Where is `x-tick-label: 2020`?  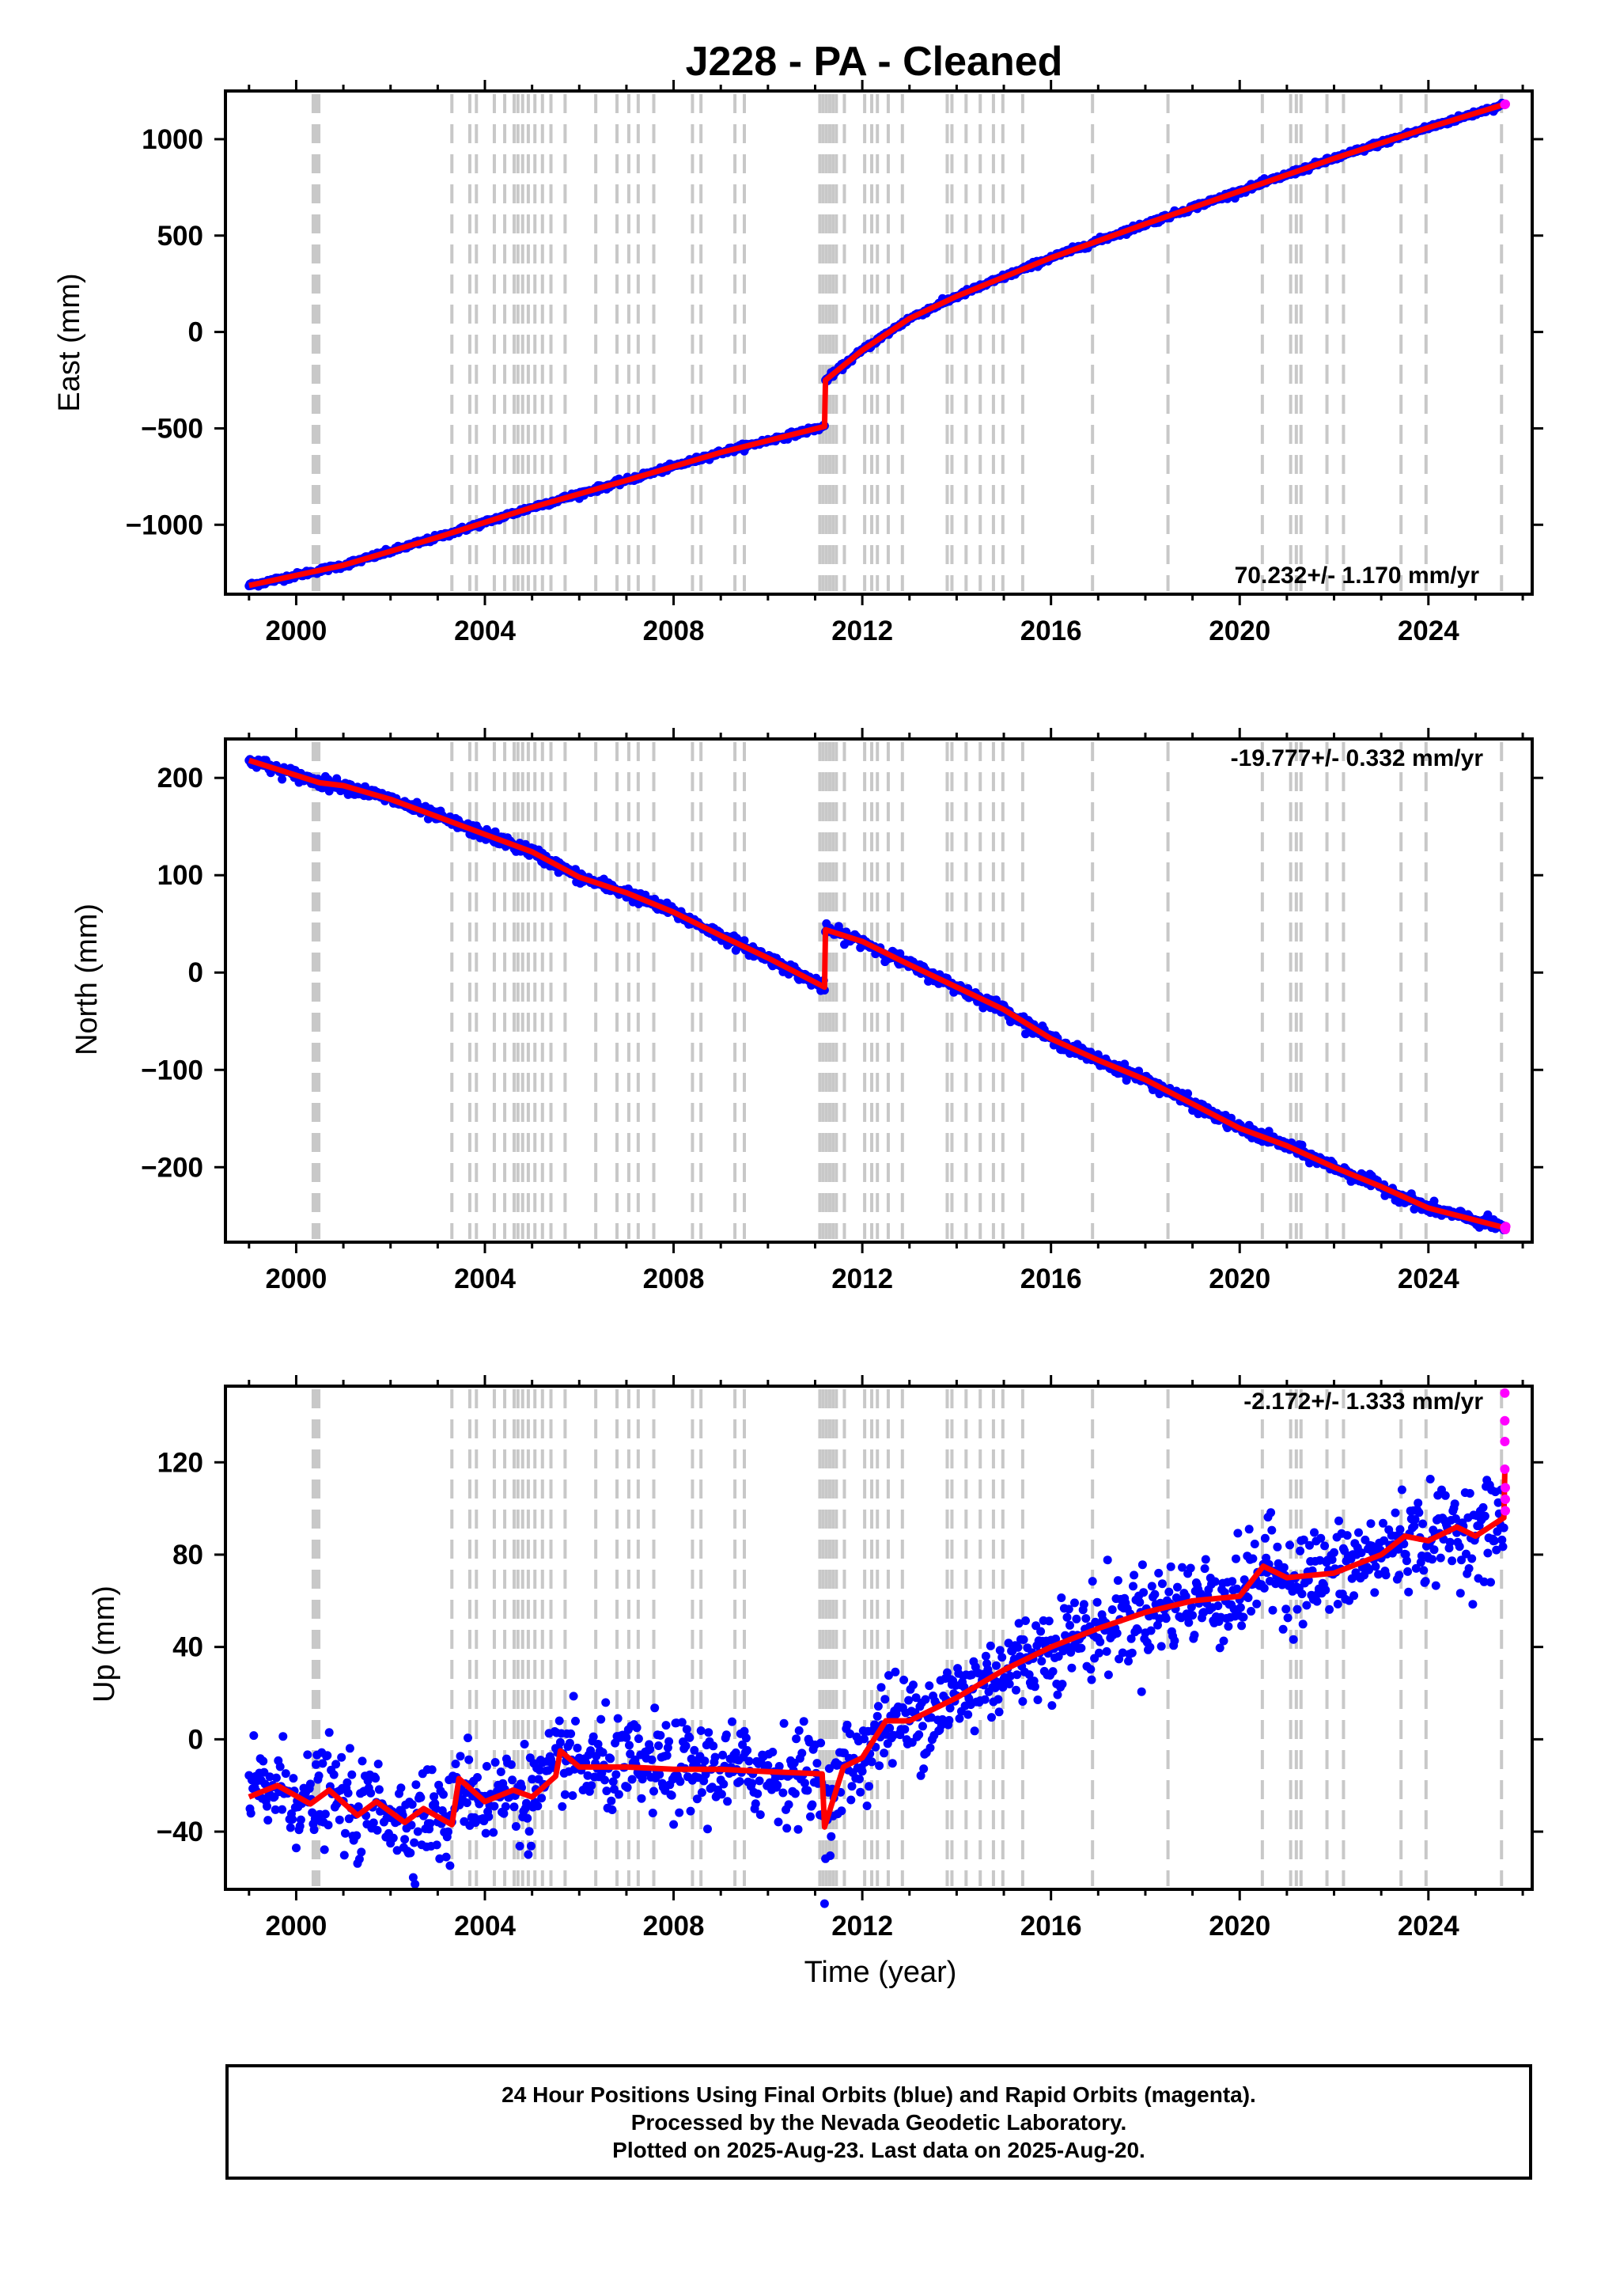
x-tick-label: 2020 is located at coordinates (1239, 1279).